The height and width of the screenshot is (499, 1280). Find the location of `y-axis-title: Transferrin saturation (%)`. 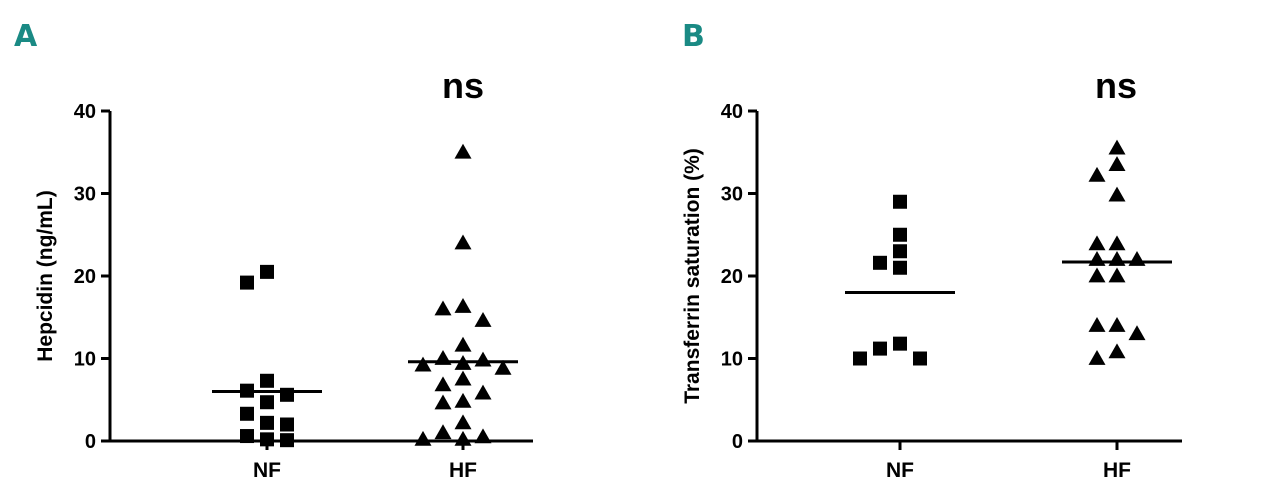

y-axis-title: Transferrin saturation (%) is located at coordinates (692, 276).